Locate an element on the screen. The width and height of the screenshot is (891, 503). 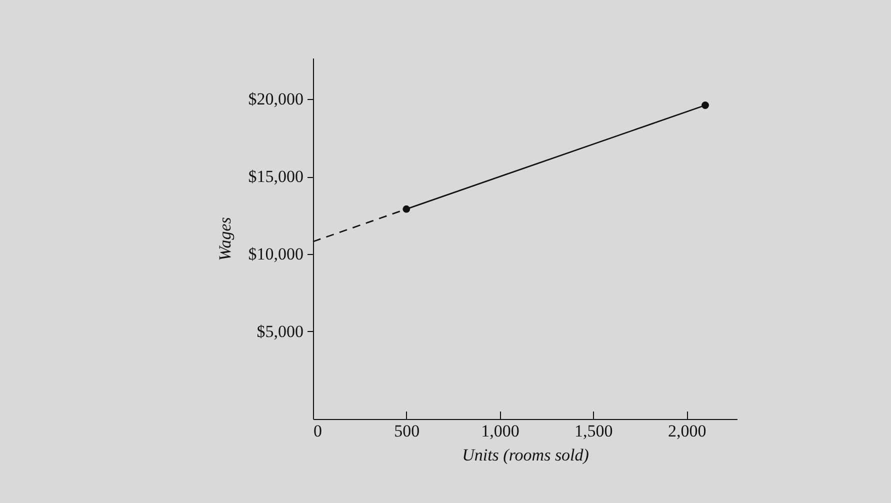
x-axis-title: Units (rooms sold) is located at coordinates (526, 455).